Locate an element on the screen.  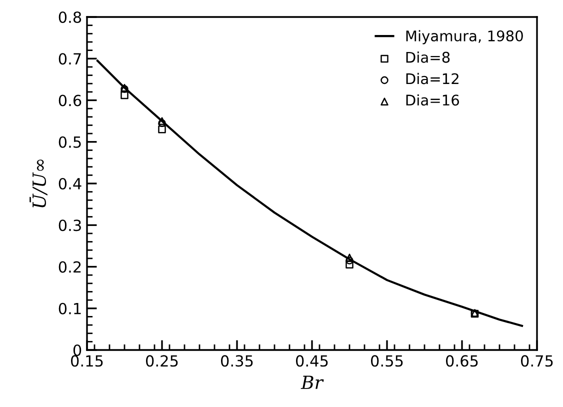
y-tick-label: 0 is located at coordinates (77, 350).